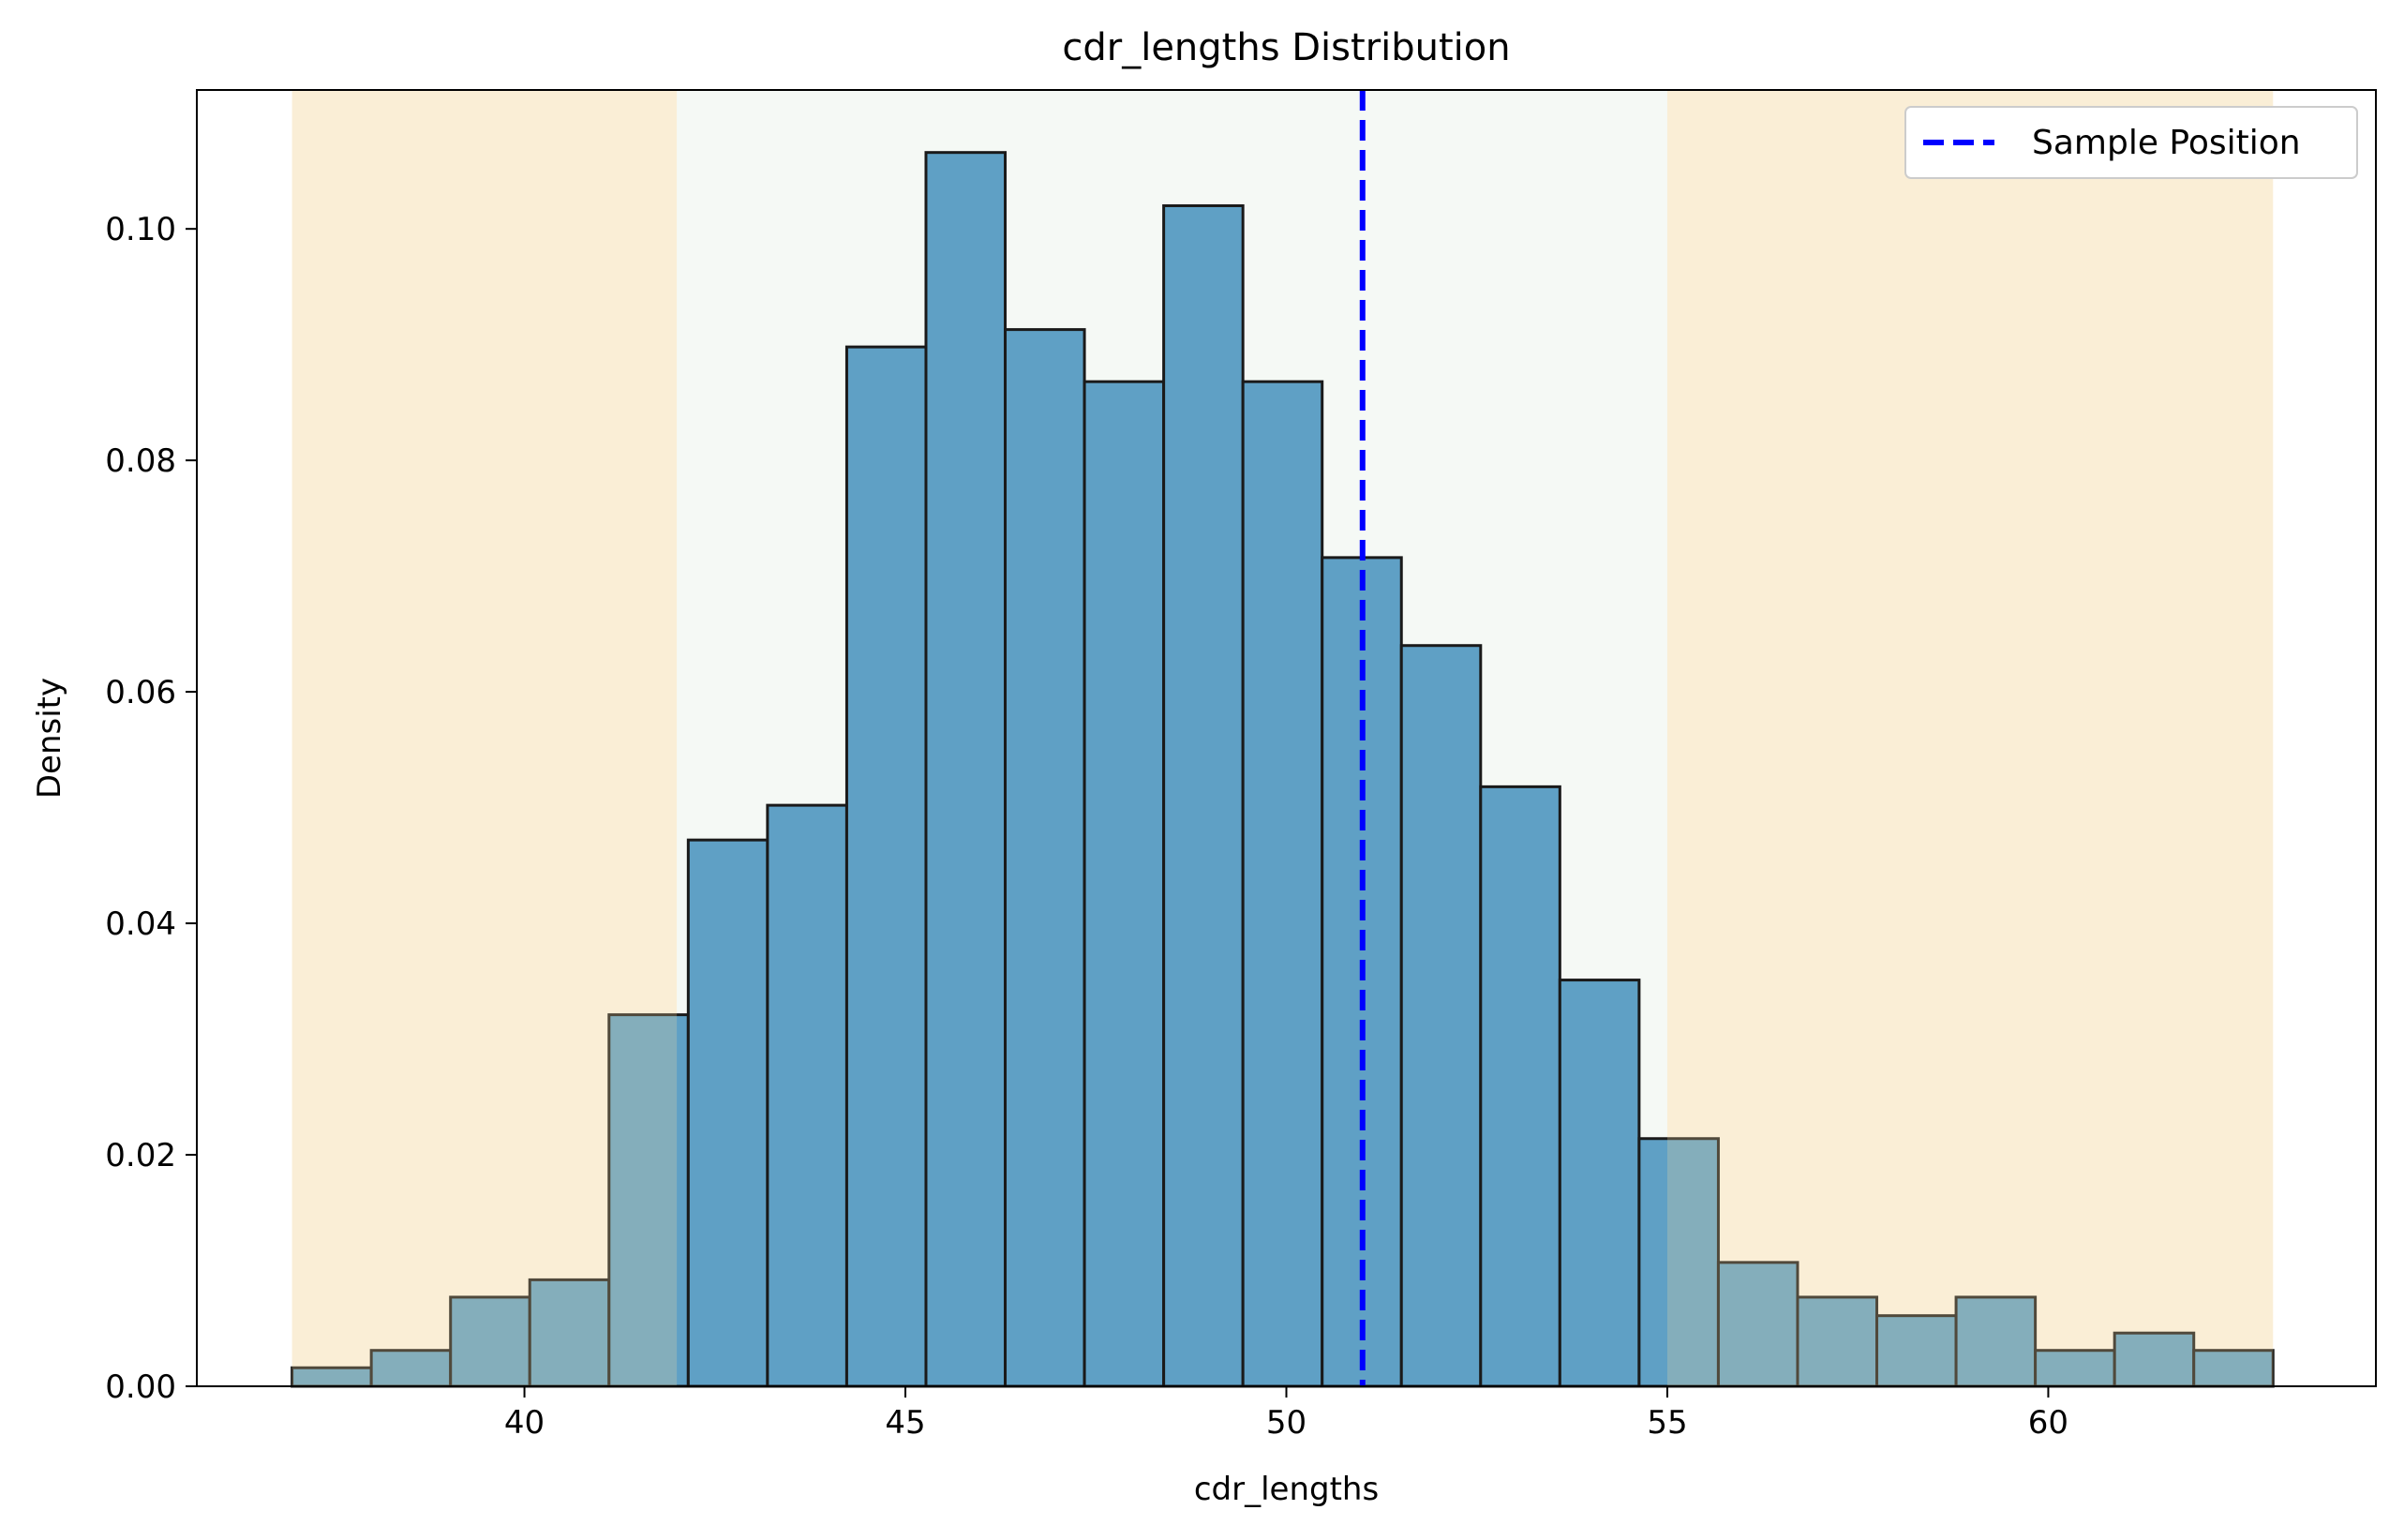 Image resolution: width=2404 pixels, height=1540 pixels. Describe the element at coordinates (140, 1155) in the screenshot. I see `y-tick-label: 0.02` at that location.